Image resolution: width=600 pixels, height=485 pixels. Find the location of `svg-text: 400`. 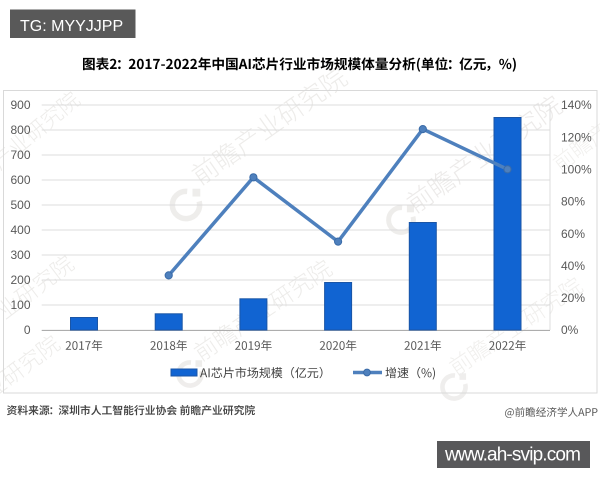

svg-text: 400 is located at coordinates (20, 230).